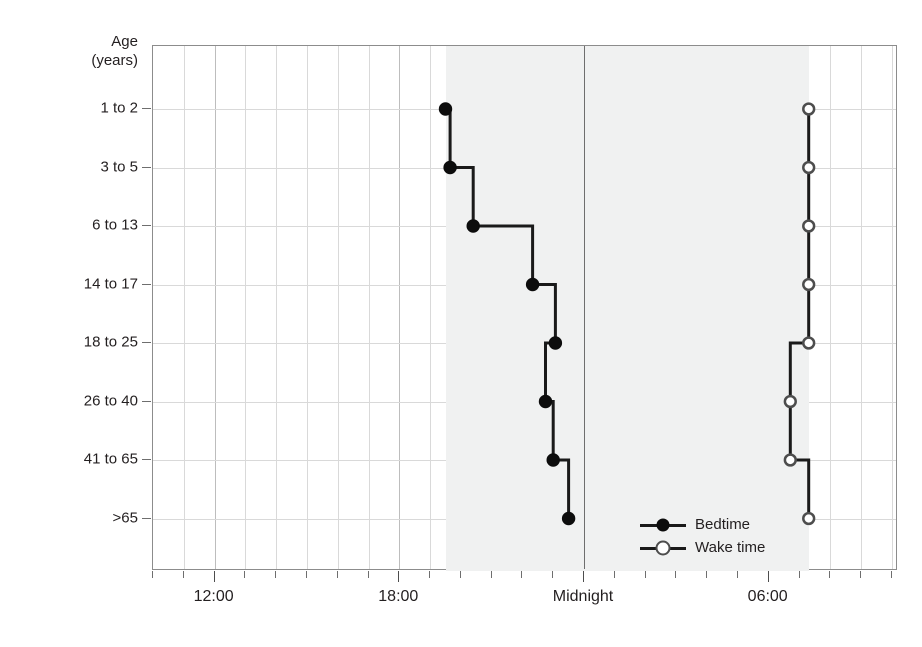 This screenshot has width=922, height=647. What do you see at coordinates (124, 41) in the screenshot?
I see `y-axis-title-line-1: Age` at bounding box center [124, 41].